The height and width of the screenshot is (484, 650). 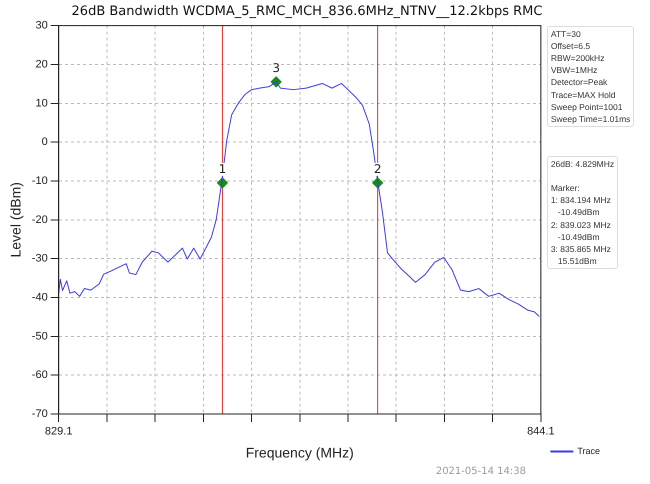 What do you see at coordinates (40, 180) in the screenshot?
I see `y-tick-label: -10` at bounding box center [40, 180].